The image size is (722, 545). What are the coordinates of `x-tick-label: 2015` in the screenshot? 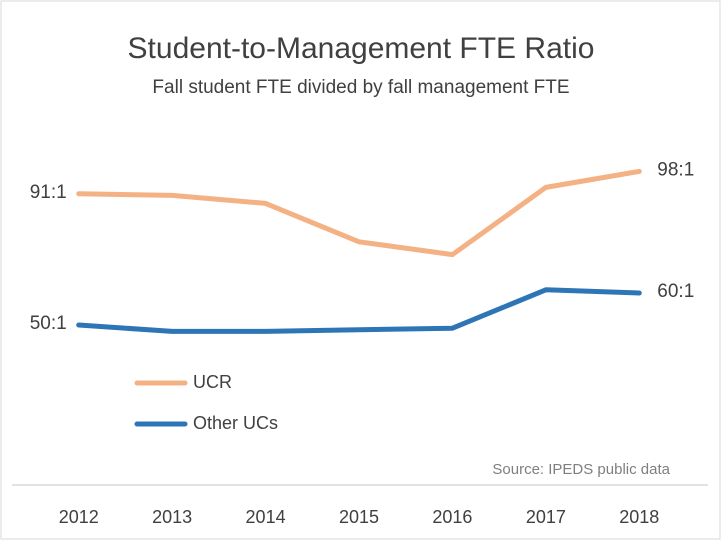 It's located at (359, 517).